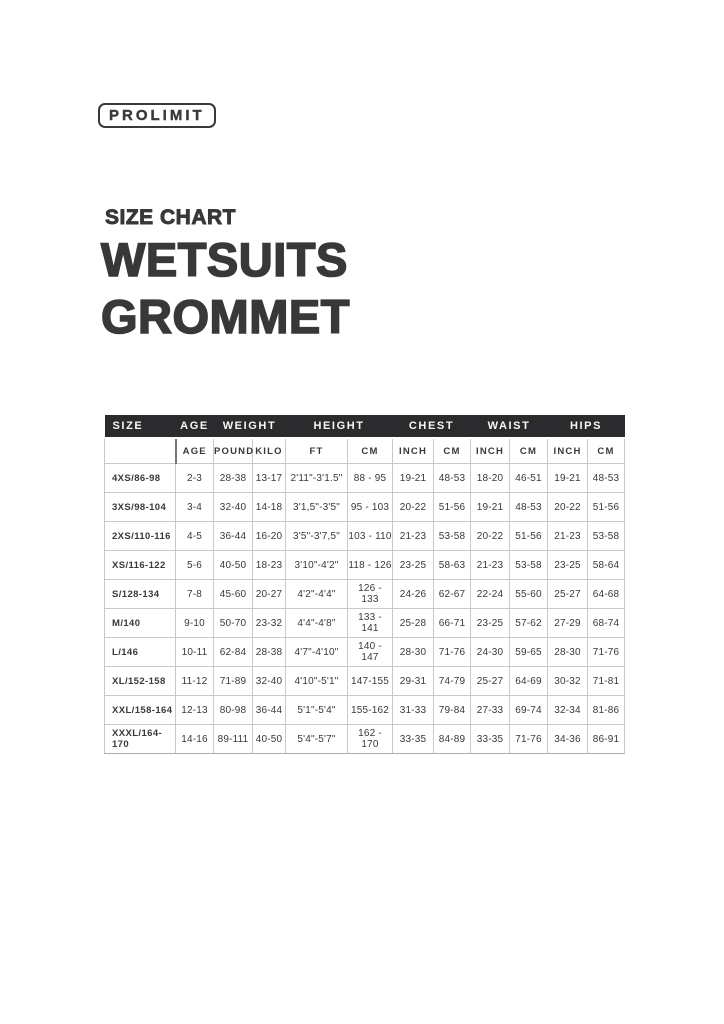  What do you see at coordinates (490, 652) in the screenshot?
I see `data-cell: 24-30` at bounding box center [490, 652].